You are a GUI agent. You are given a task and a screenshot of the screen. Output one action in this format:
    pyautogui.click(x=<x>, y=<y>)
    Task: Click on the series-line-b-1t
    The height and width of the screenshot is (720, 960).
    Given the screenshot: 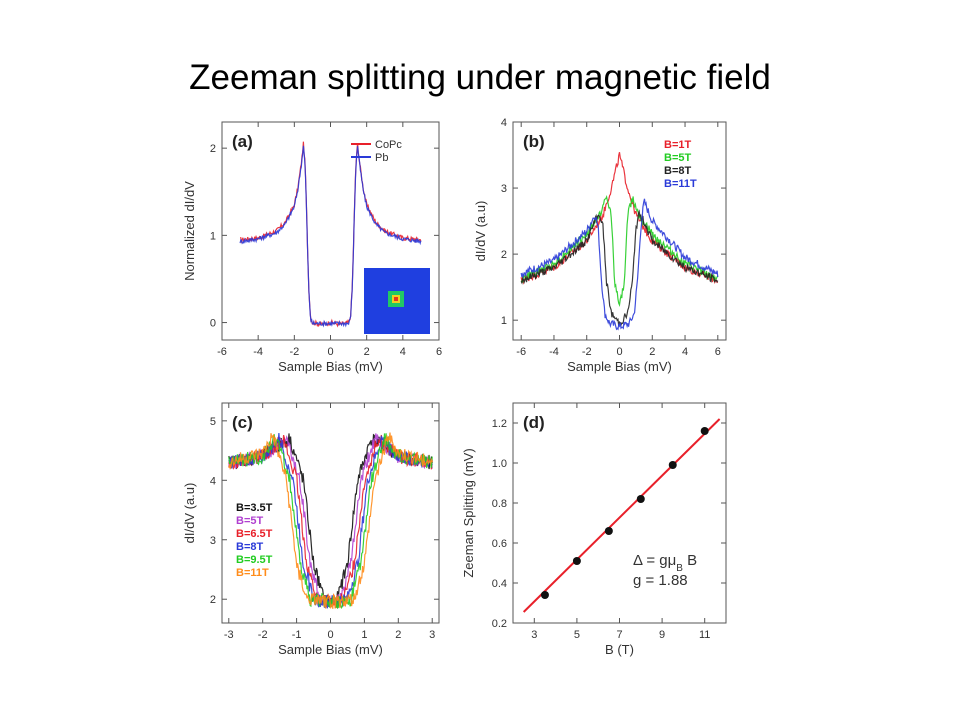 What is the action you would take?
    pyautogui.click(x=619, y=218)
    